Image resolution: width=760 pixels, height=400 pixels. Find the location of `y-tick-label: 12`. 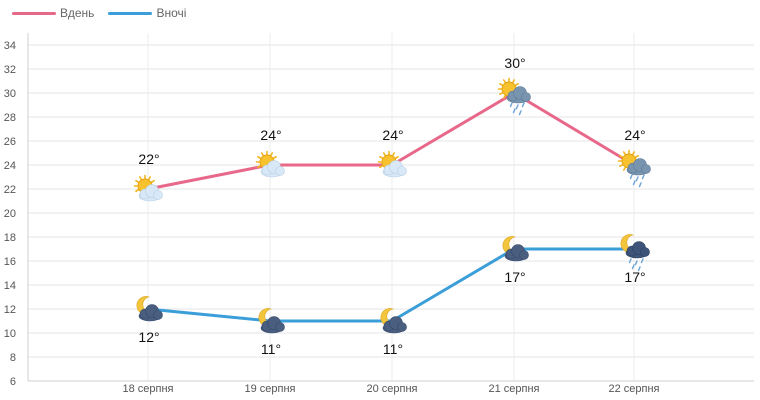

y-tick-label: 12 is located at coordinates (10, 310).